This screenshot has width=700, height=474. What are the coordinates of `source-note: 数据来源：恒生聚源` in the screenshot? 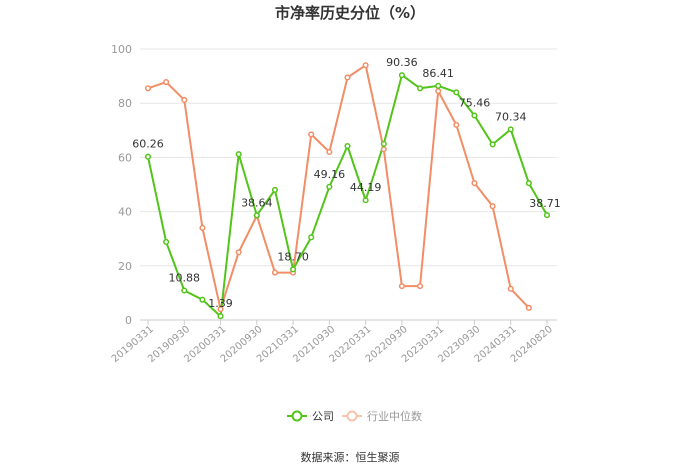 It's located at (350, 457).